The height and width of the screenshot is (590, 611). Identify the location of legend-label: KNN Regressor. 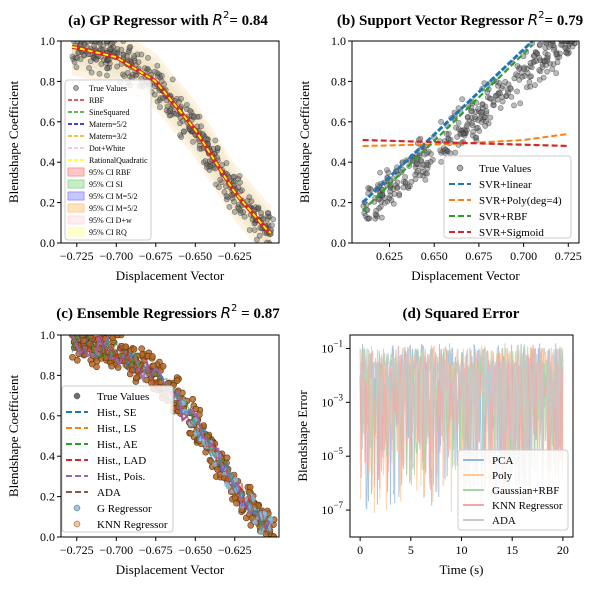
(132, 525).